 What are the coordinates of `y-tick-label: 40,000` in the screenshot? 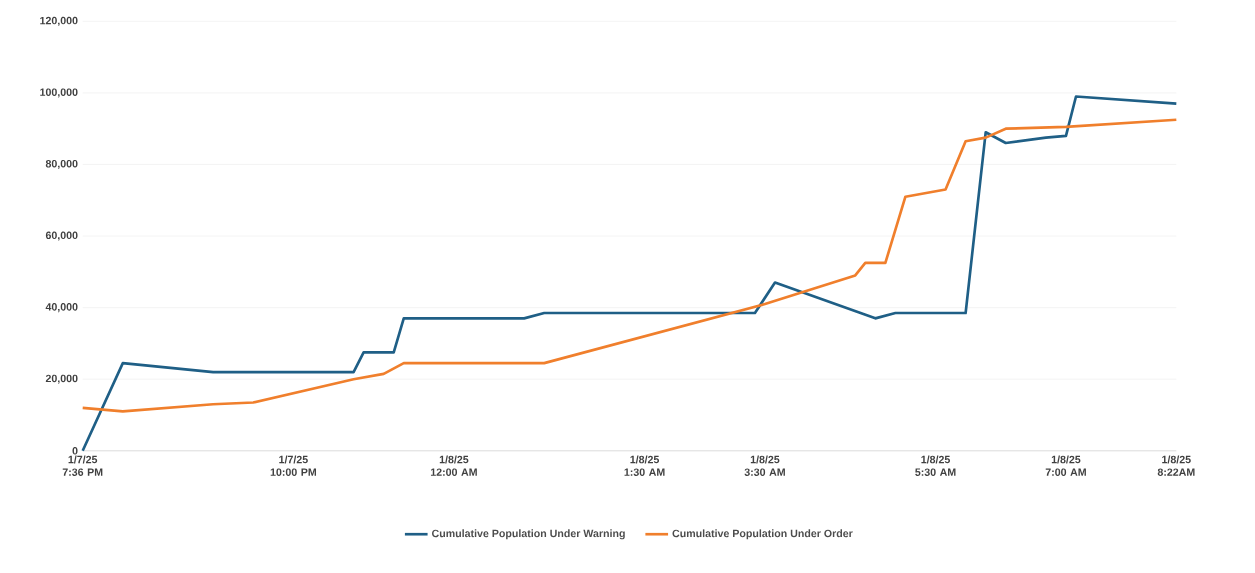 It's located at (61, 307).